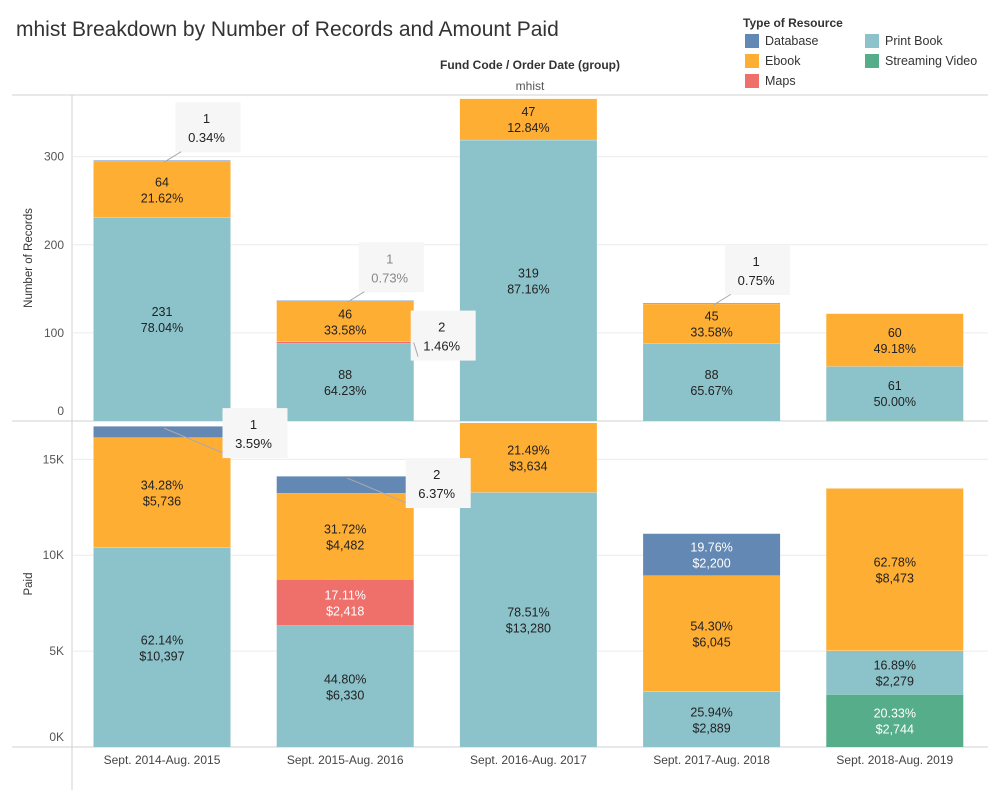 The width and height of the screenshot is (1000, 800). I want to click on legend-item-ebook: Ebook, so click(772, 61).